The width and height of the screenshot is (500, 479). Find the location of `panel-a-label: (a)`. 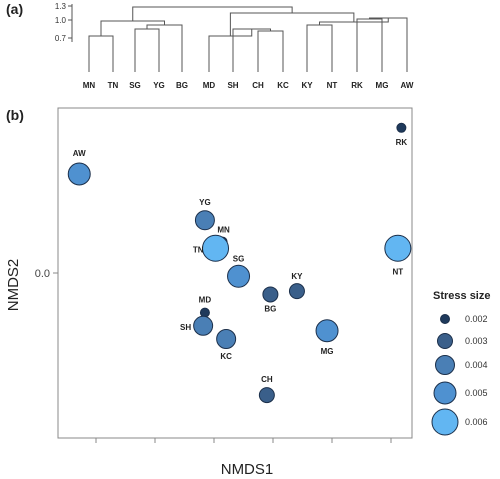

panel-a-label: (a) is located at coordinates (14, 9).